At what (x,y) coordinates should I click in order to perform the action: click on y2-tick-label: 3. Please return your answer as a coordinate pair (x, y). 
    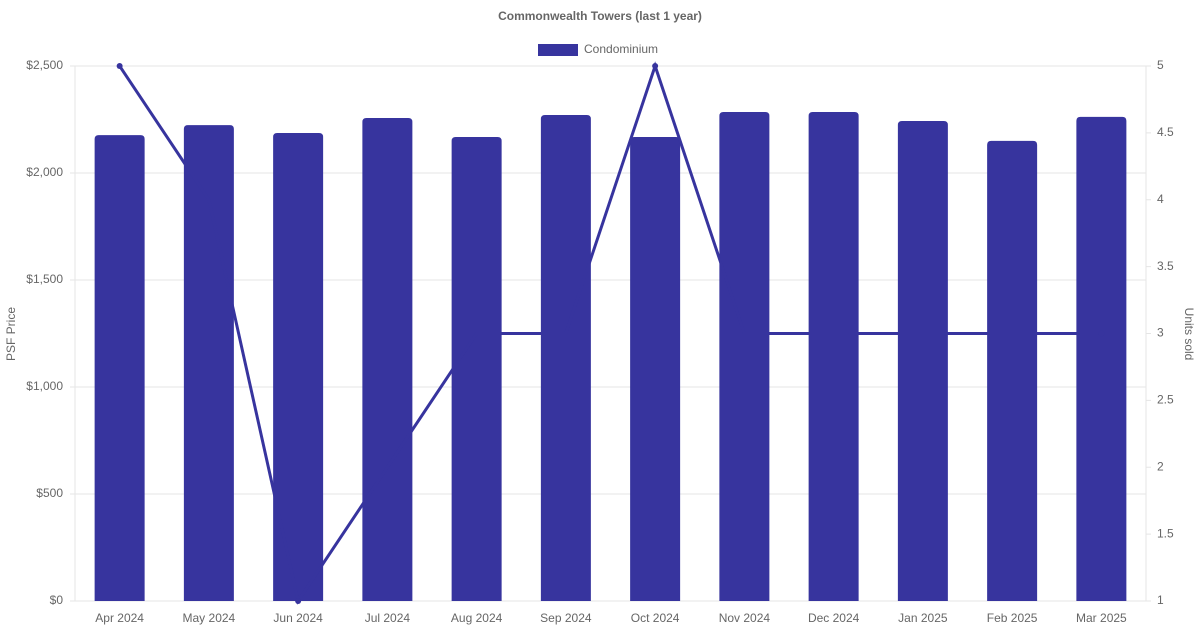
    Looking at the image, I should click on (1160, 333).